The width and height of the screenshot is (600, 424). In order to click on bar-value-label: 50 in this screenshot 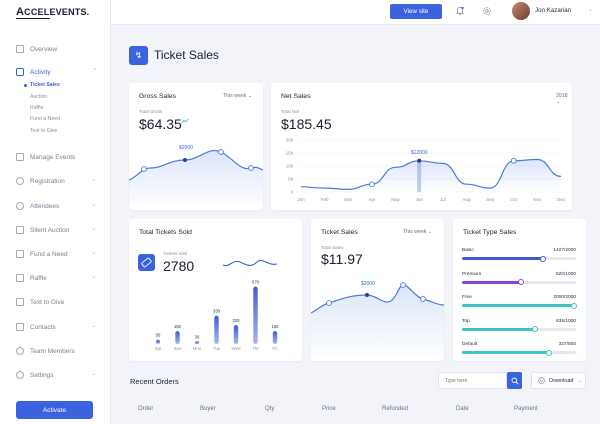, I will do `click(158, 335)`.